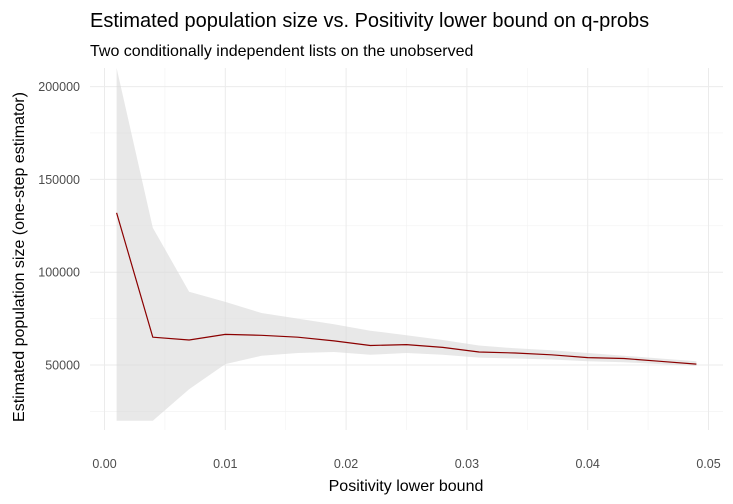 The width and height of the screenshot is (733, 504). I want to click on x-tick-label: 0.05, so click(708, 464).